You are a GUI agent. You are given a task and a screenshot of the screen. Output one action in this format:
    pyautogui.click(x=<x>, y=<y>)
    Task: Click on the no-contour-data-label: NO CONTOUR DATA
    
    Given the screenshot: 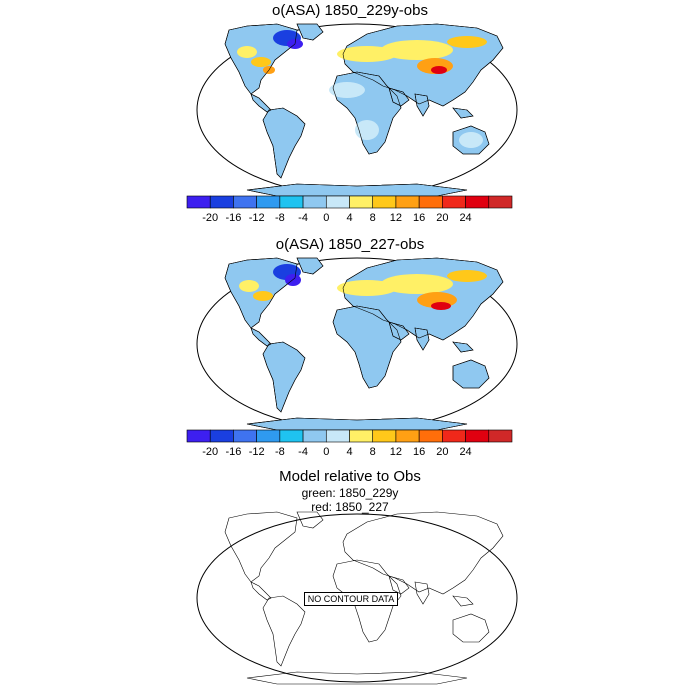 What is the action you would take?
    pyautogui.click(x=351, y=599)
    